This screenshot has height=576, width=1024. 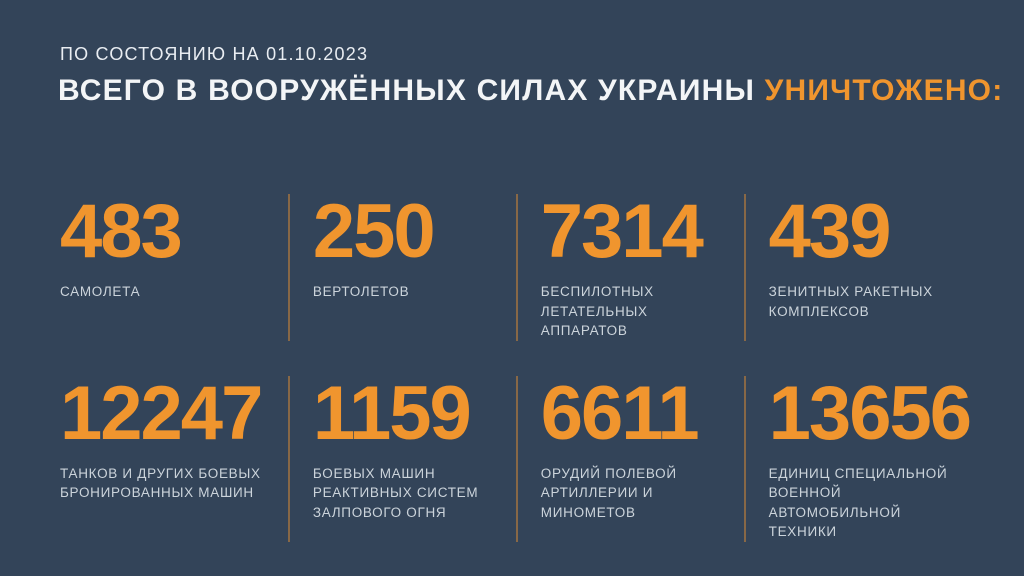 What do you see at coordinates (121, 231) in the screenshot?
I see `stat-aircraft-value: 483` at bounding box center [121, 231].